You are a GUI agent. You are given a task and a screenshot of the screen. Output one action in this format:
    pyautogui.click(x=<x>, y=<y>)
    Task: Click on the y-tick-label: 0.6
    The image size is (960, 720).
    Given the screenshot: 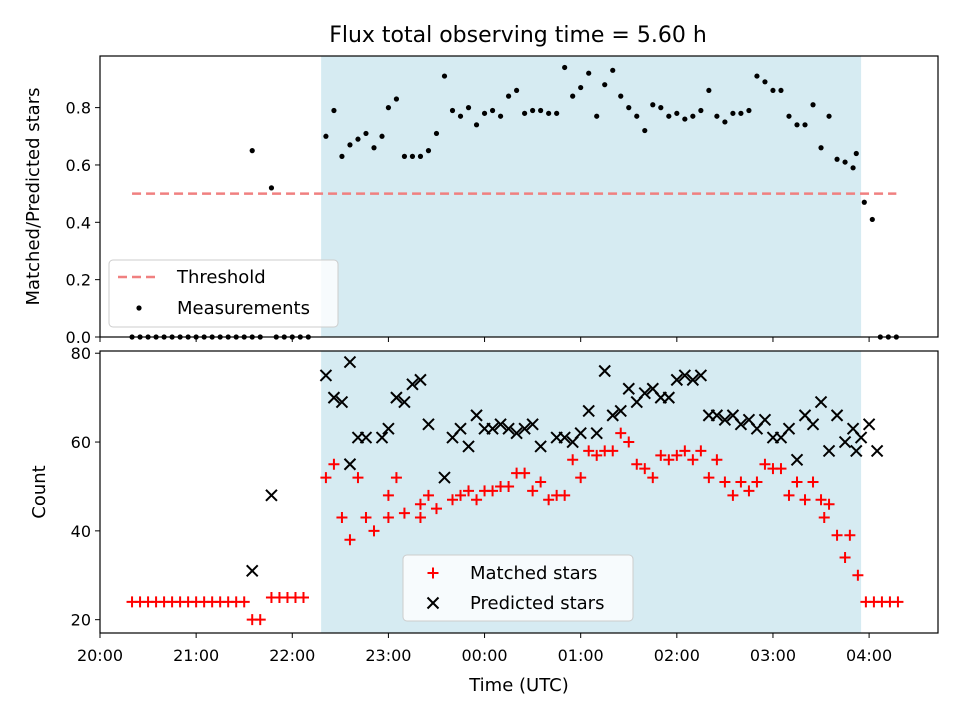 What is the action you would take?
    pyautogui.click(x=78, y=165)
    